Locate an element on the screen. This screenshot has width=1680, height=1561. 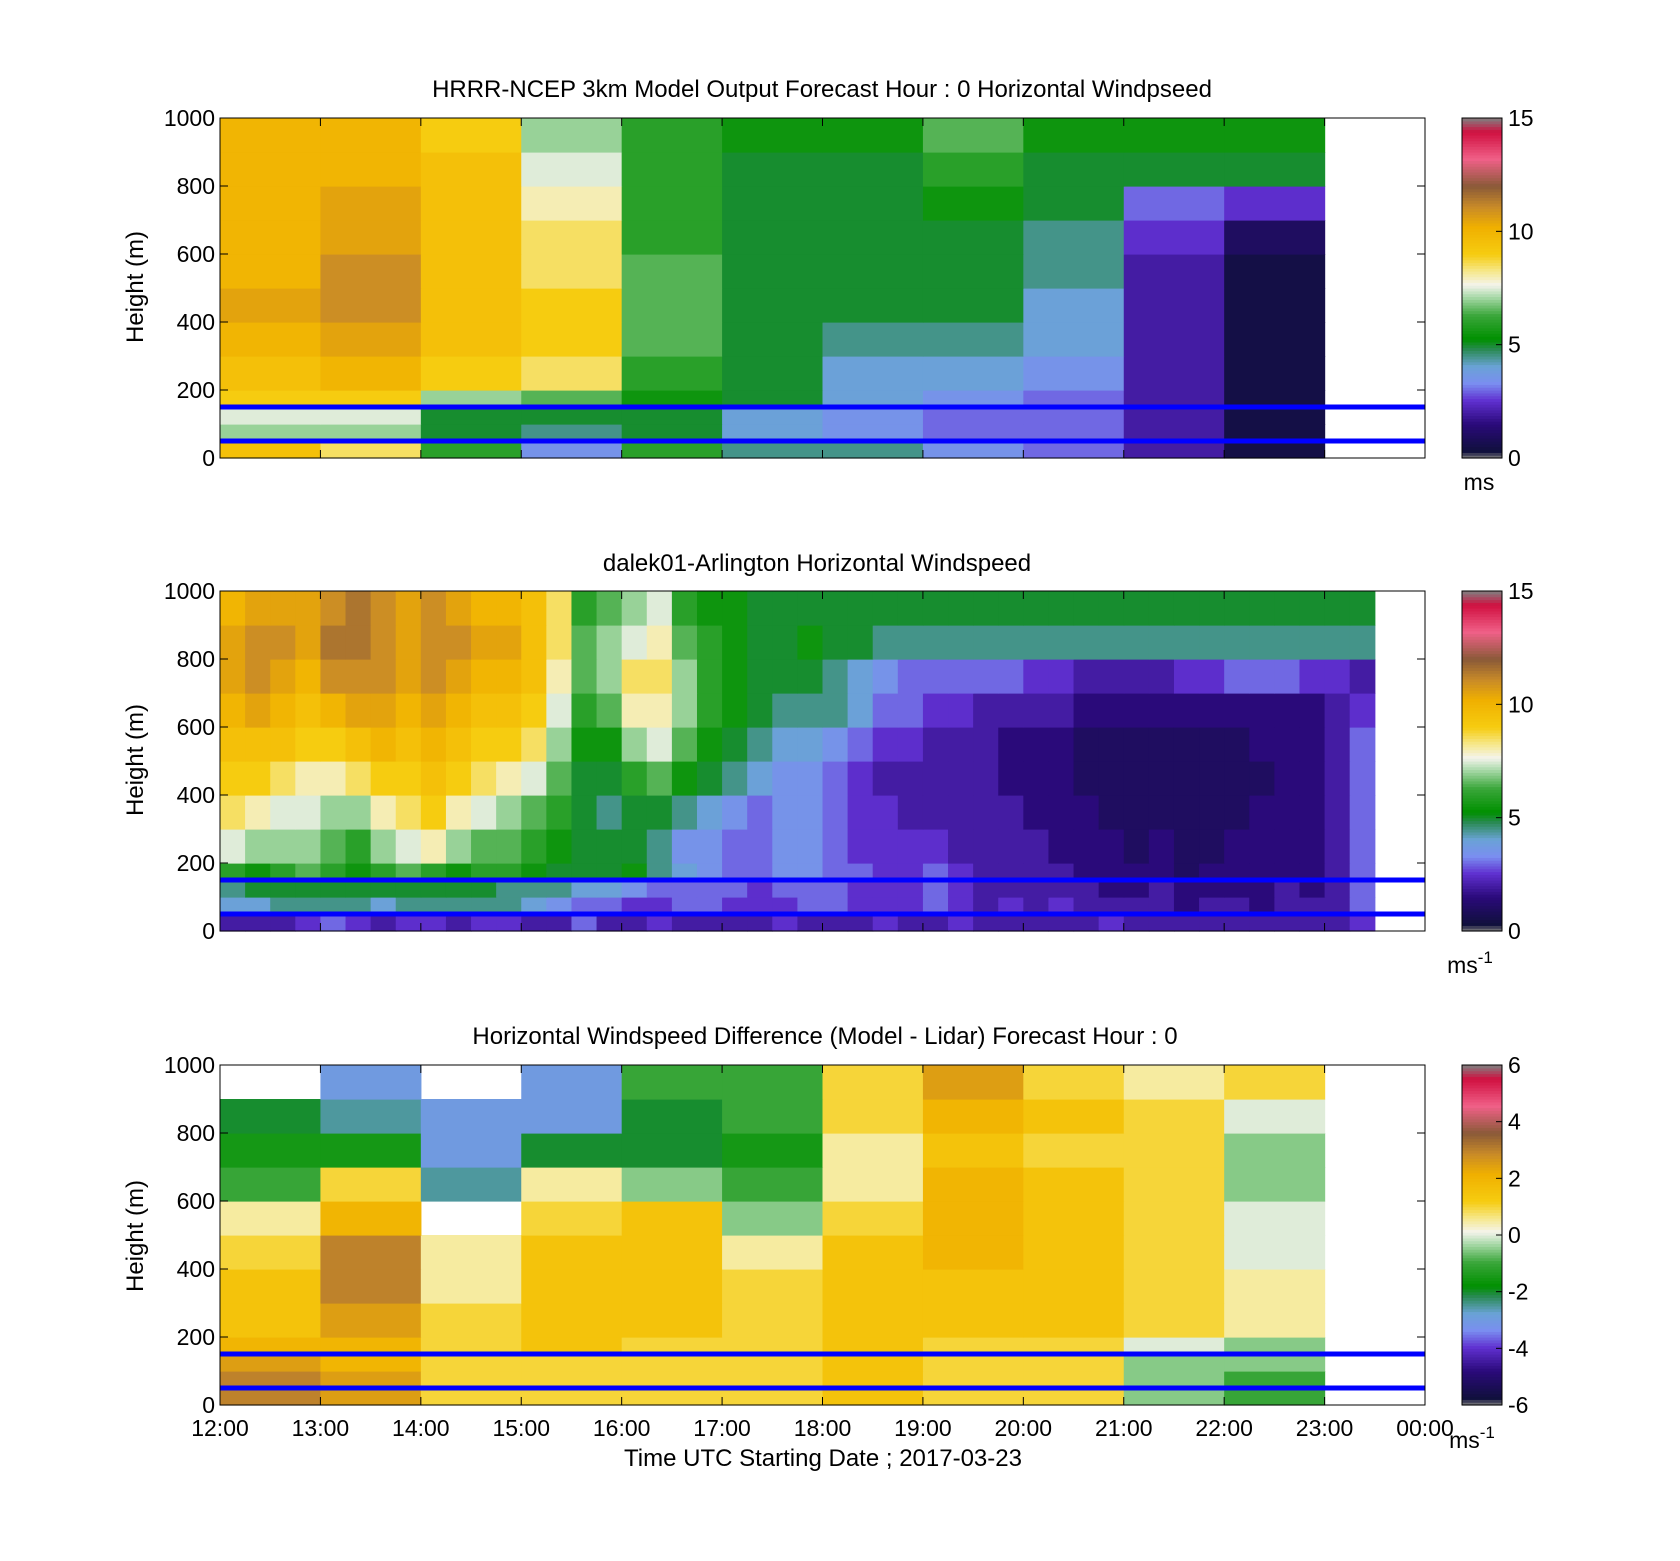
colorbar-tick-label: 6 is located at coordinates (1514, 1065).